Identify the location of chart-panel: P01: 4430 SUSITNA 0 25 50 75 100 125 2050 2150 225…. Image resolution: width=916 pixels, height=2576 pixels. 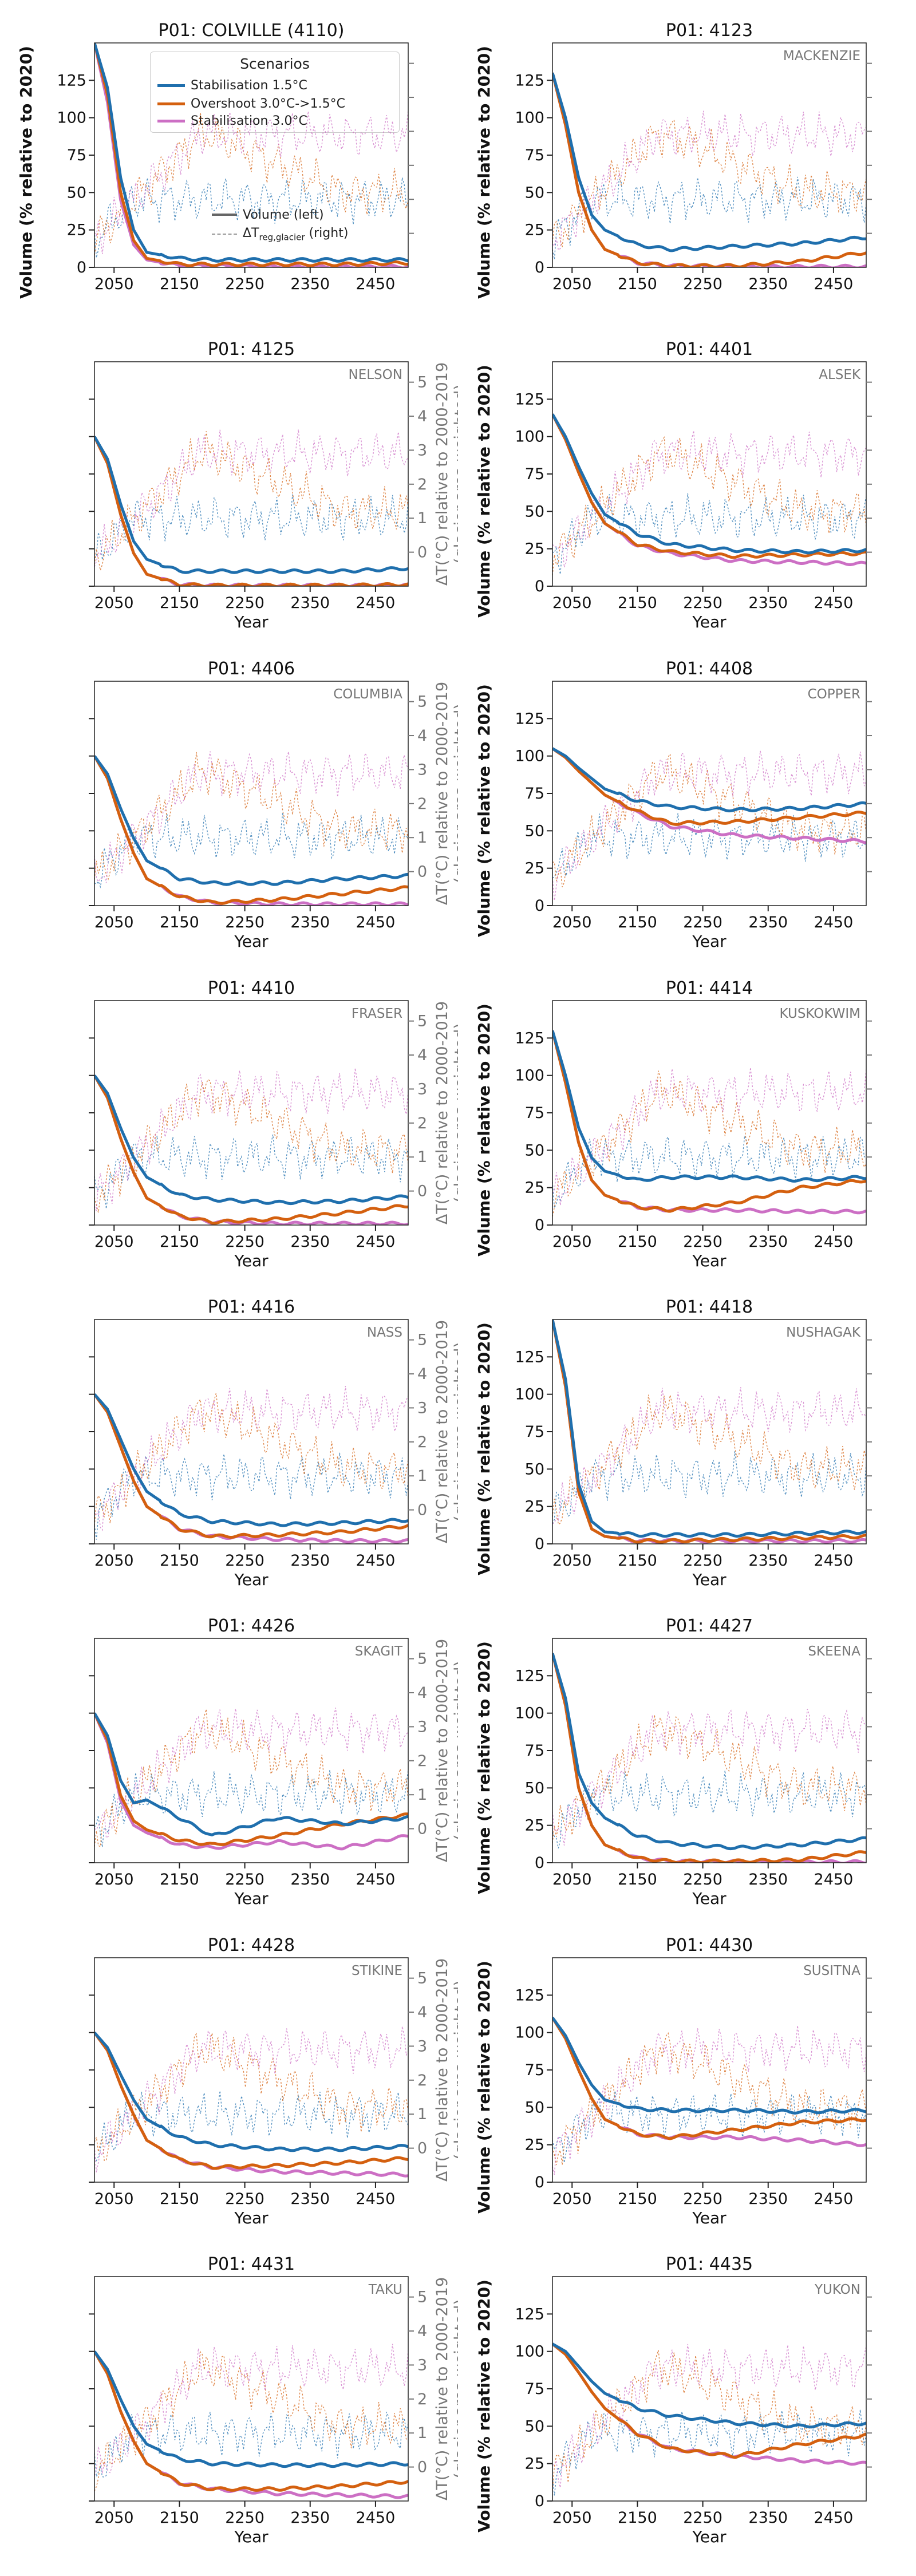
(687, 2091).